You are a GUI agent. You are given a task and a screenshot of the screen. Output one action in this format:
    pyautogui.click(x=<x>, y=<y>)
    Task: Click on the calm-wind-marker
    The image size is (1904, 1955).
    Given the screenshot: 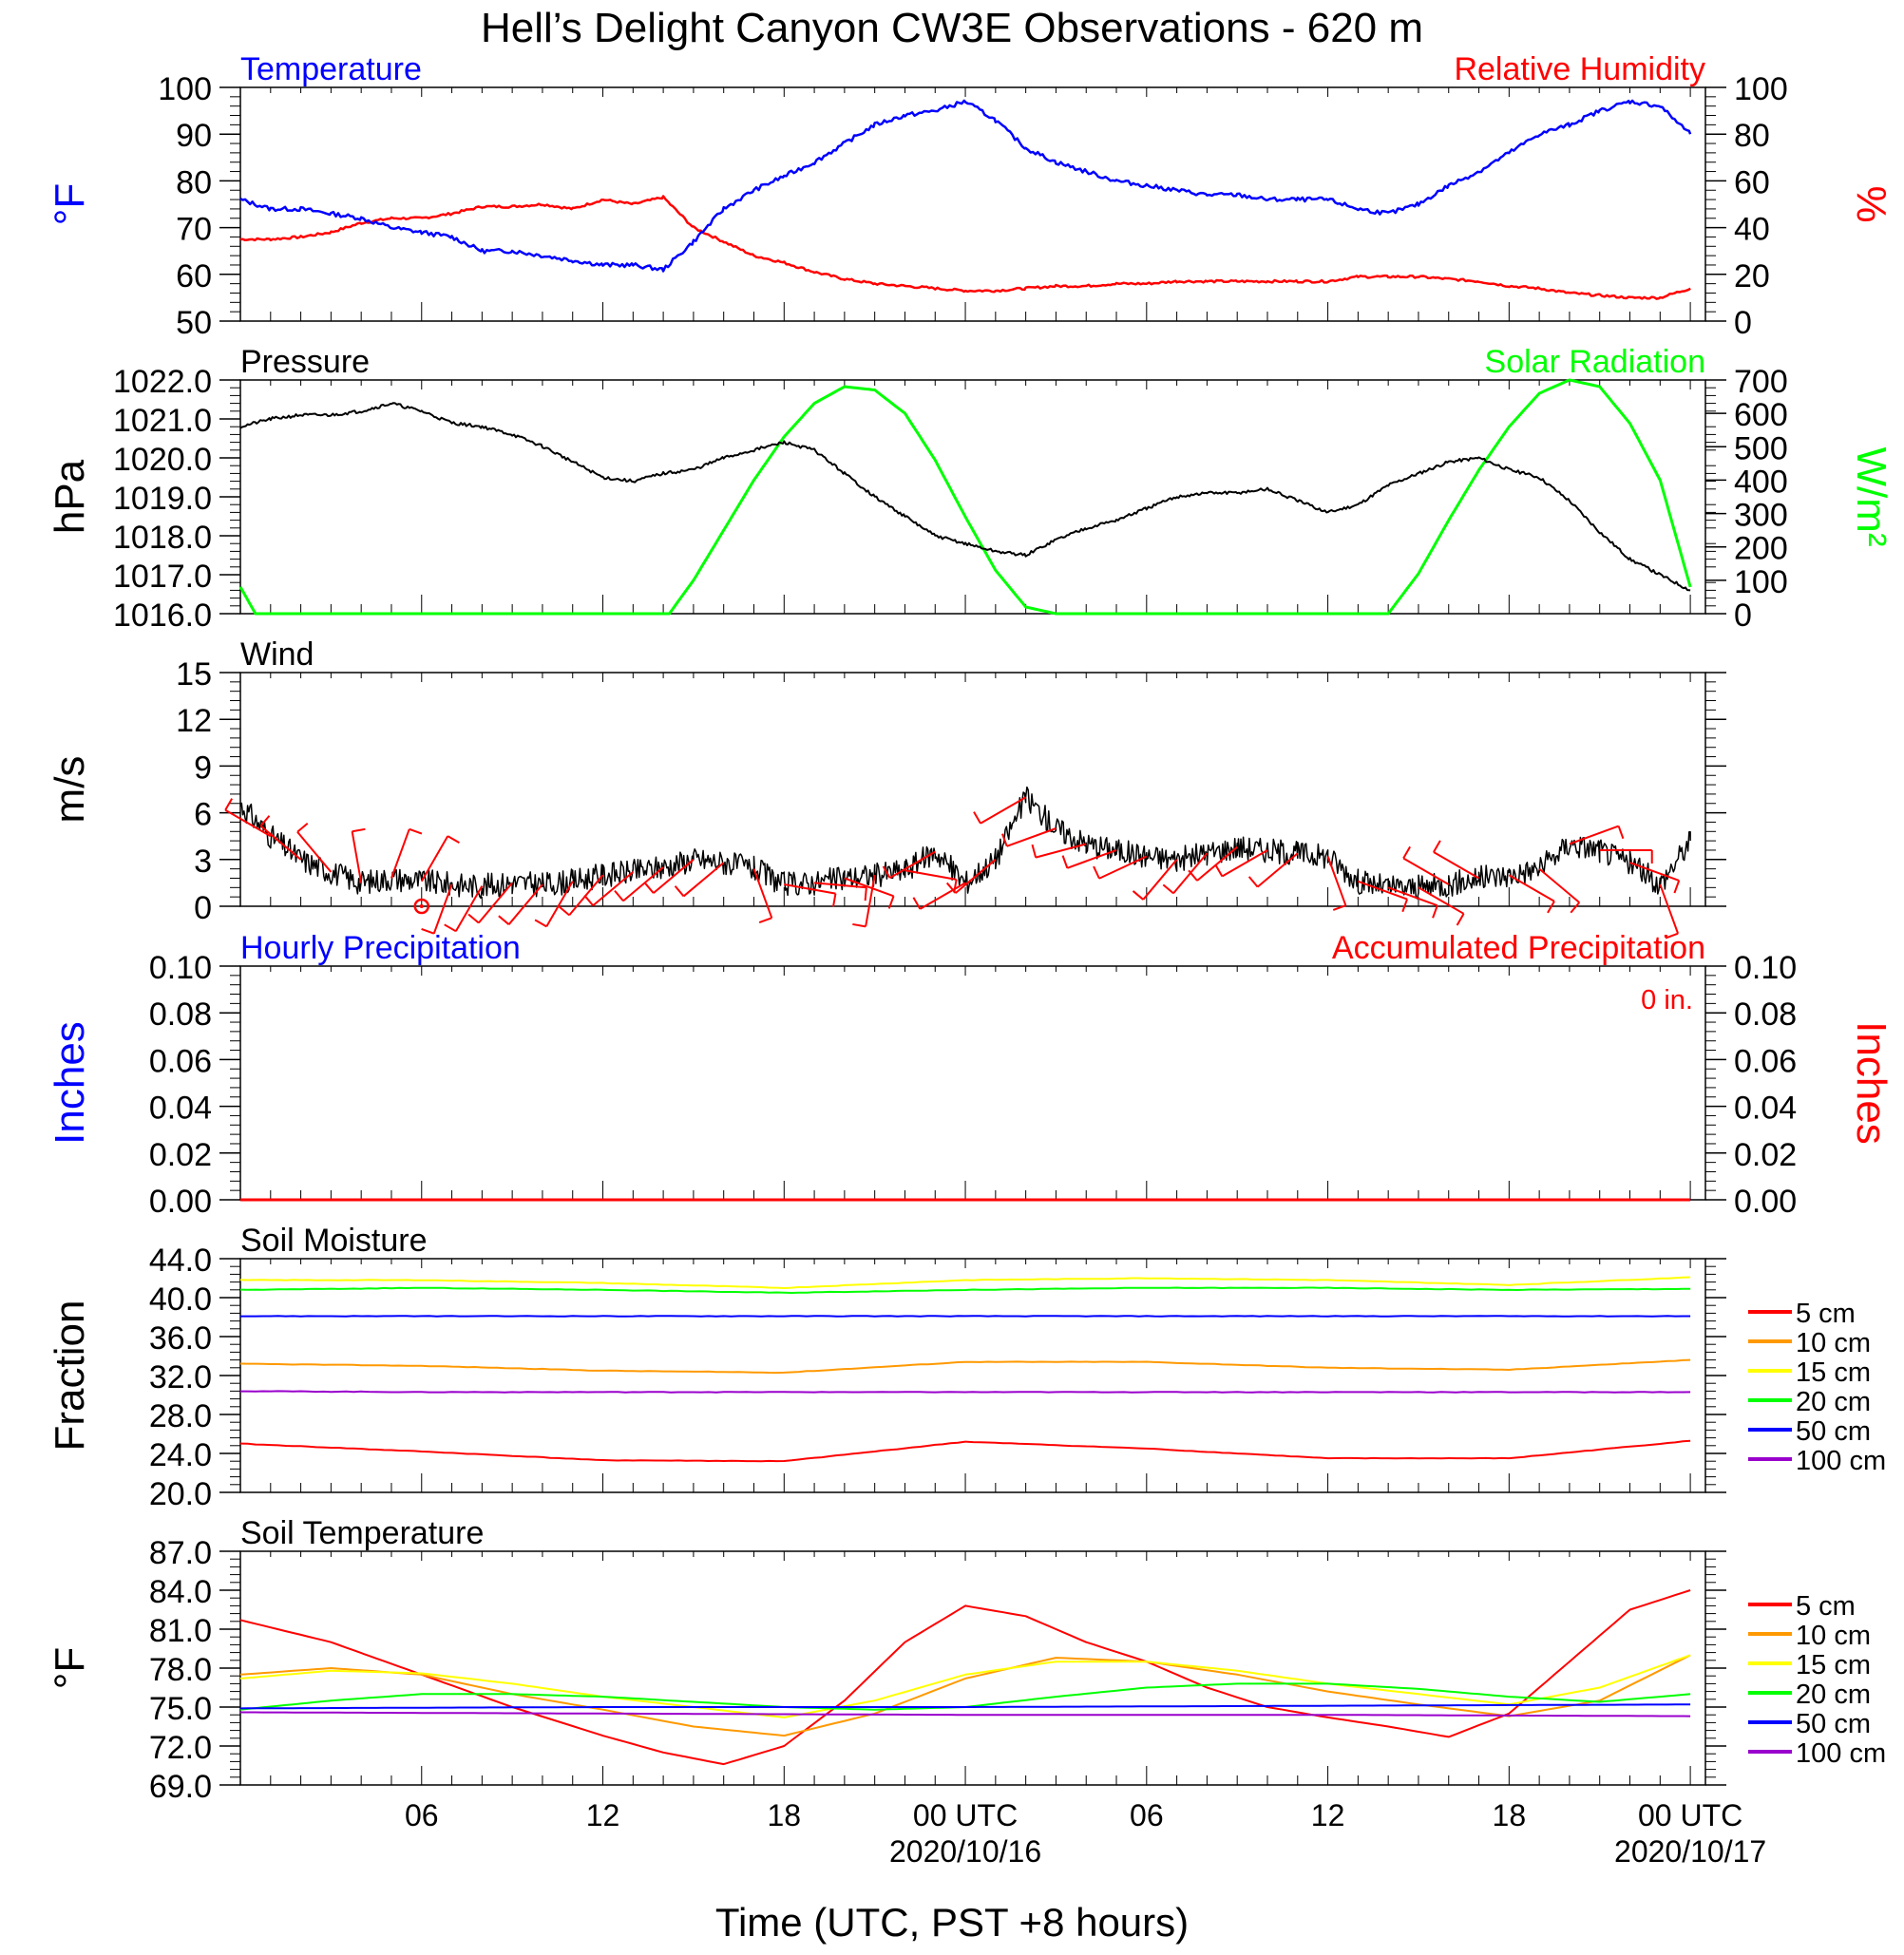 What is the action you would take?
    pyautogui.click(x=422, y=906)
    